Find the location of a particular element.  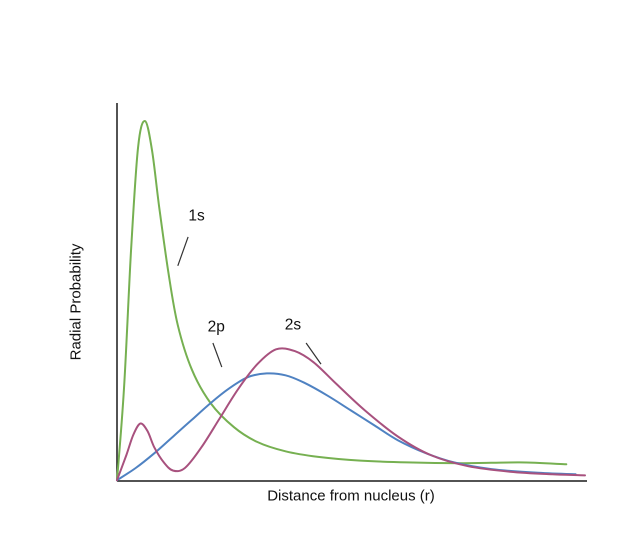

x-axis-label: Distance from nucleus (r) is located at coordinates (351, 496).